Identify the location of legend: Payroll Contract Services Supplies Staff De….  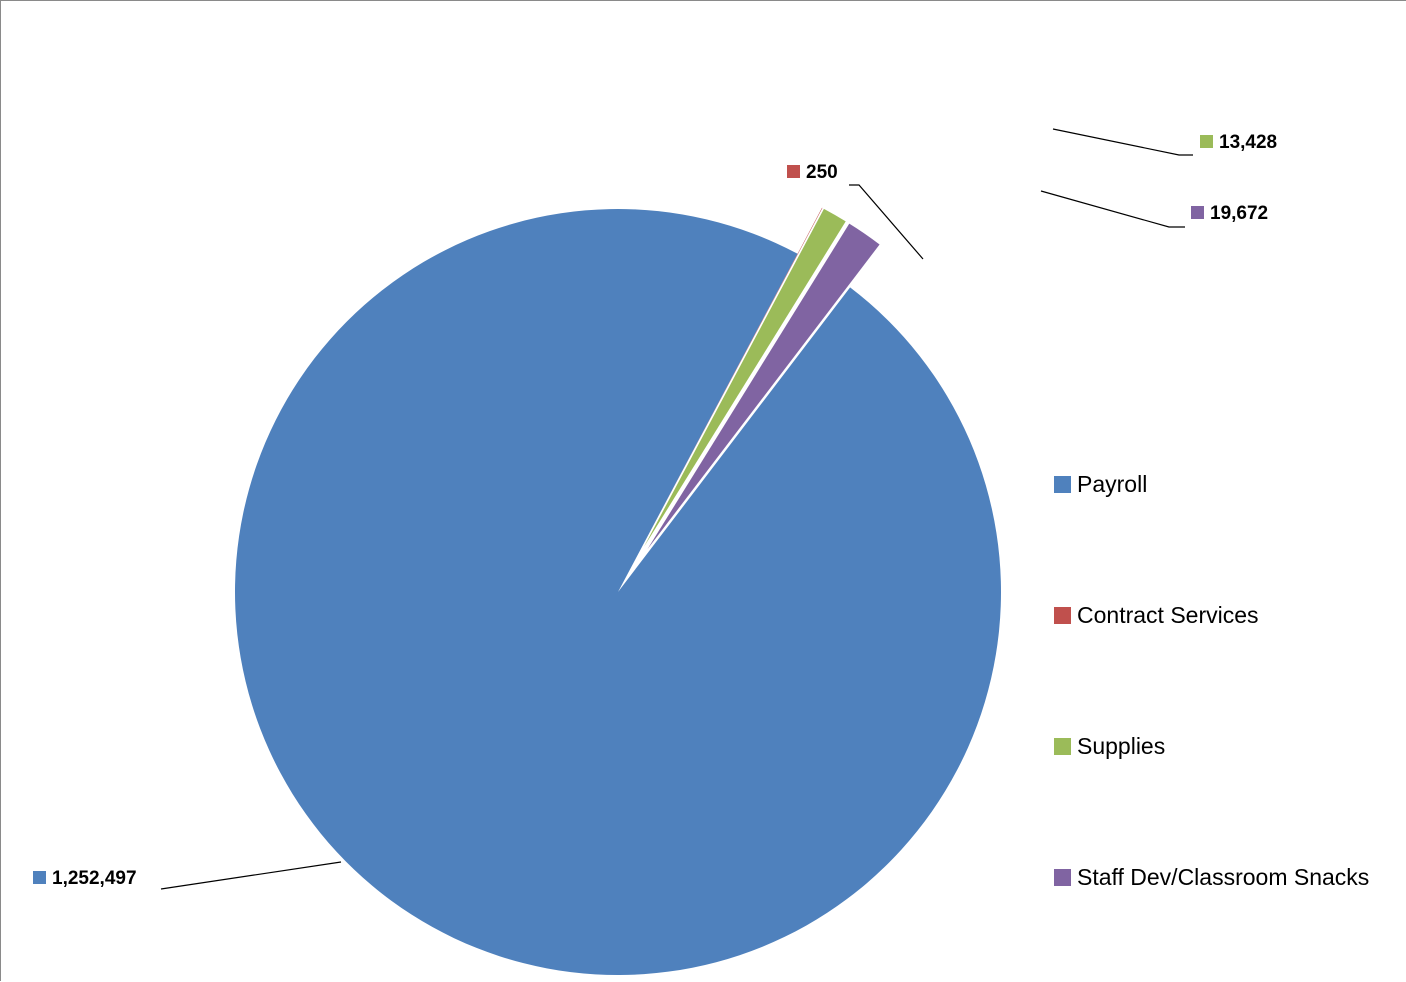
(1211, 680).